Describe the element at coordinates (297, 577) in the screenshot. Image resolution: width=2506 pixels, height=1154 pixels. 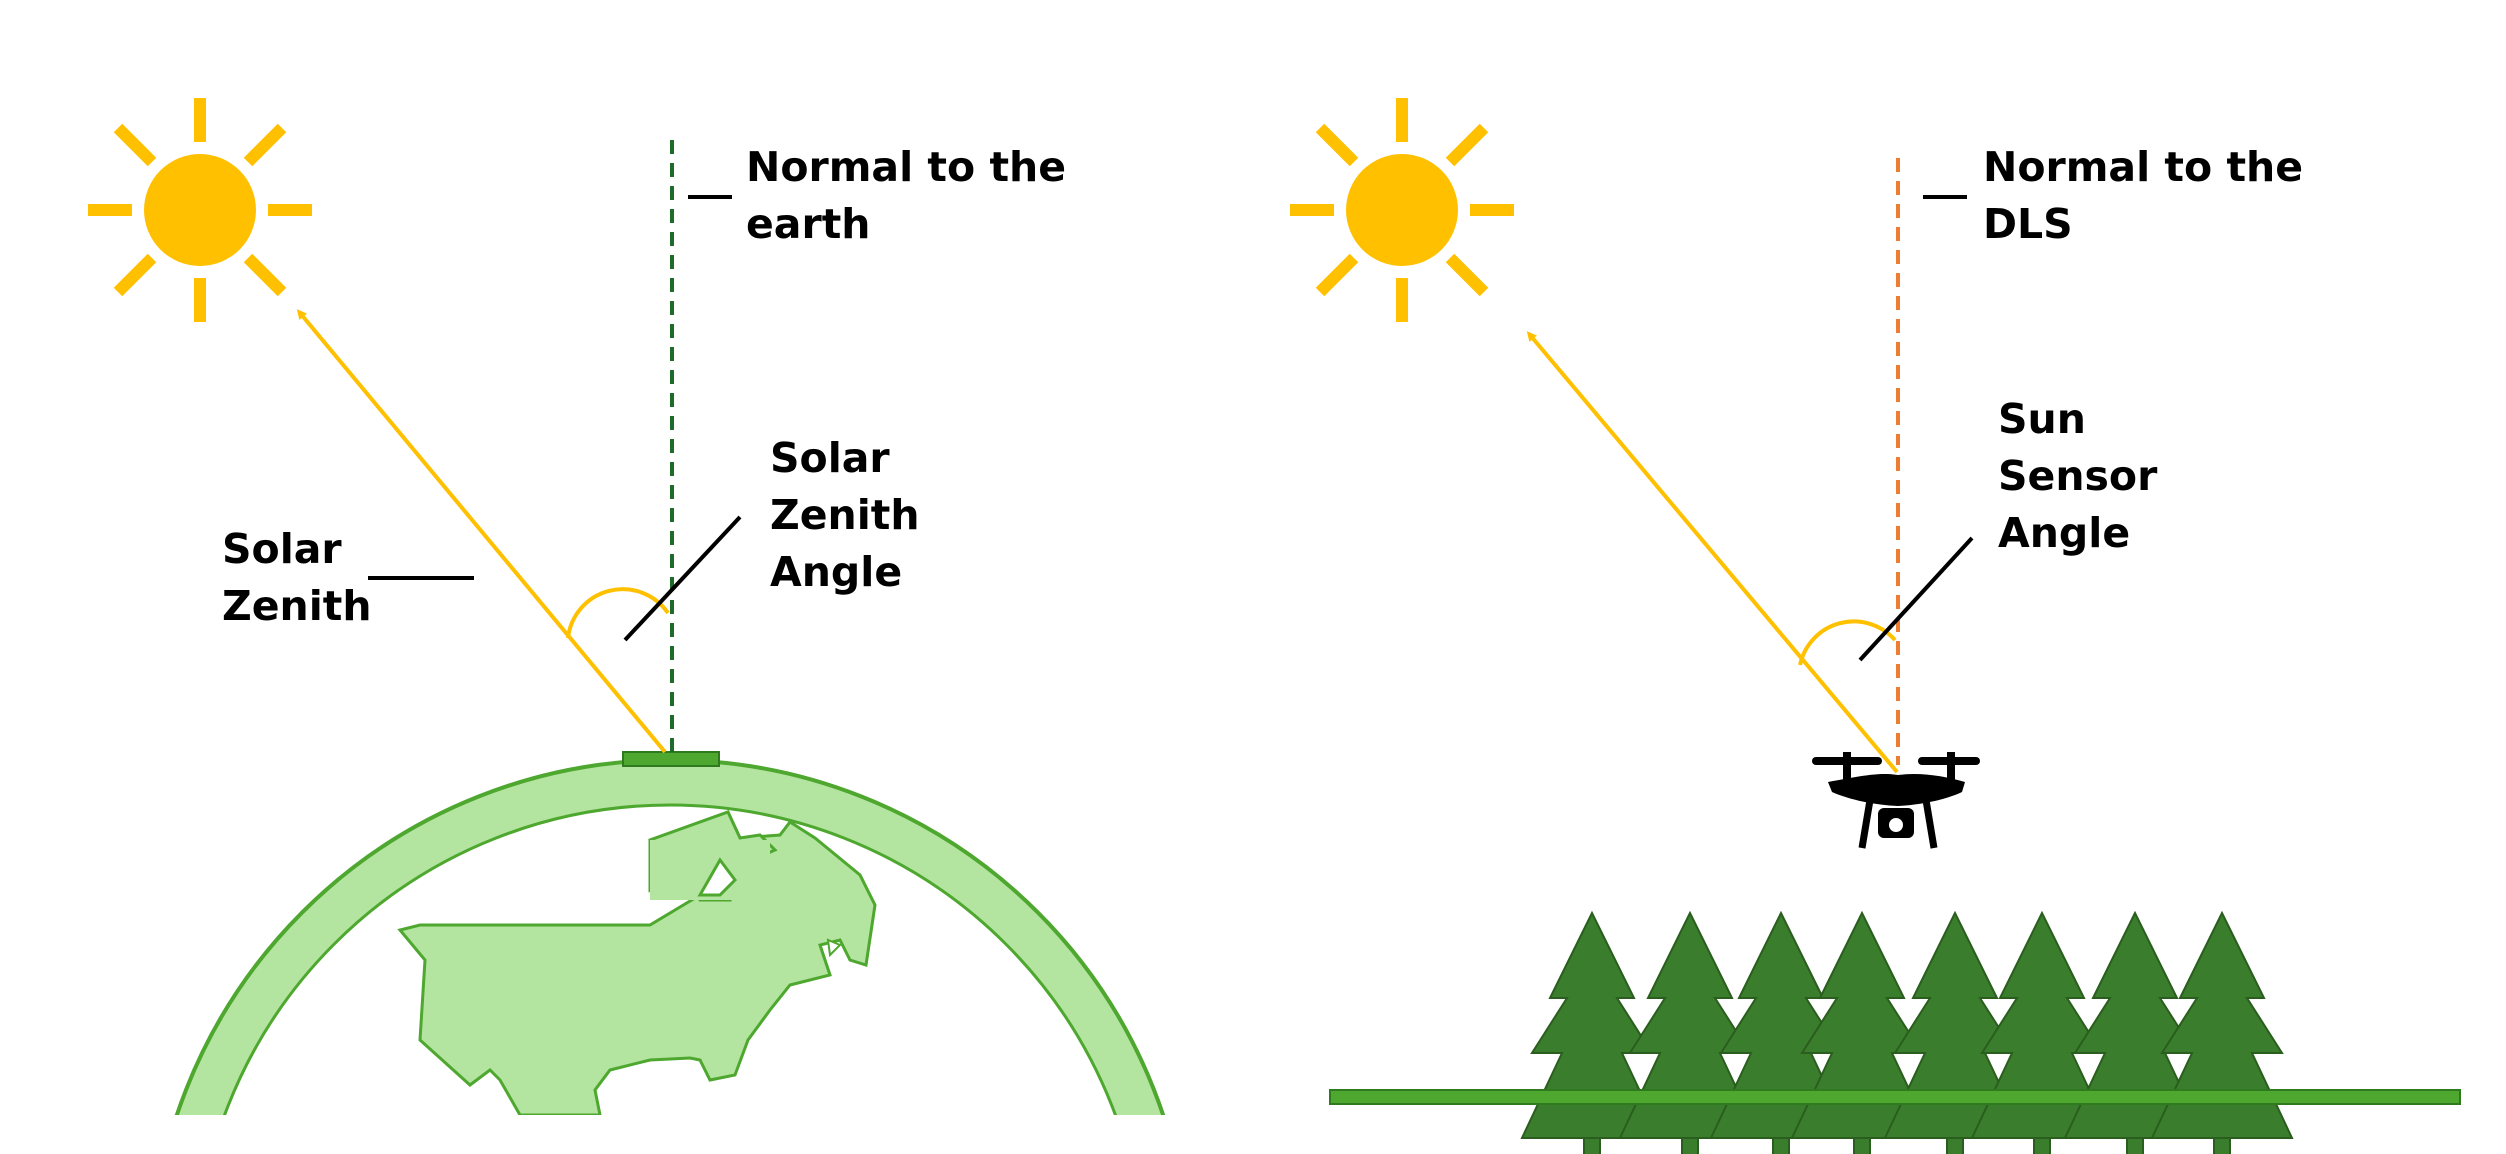
I see `solar-zenith-label: Solar Zenith` at that location.